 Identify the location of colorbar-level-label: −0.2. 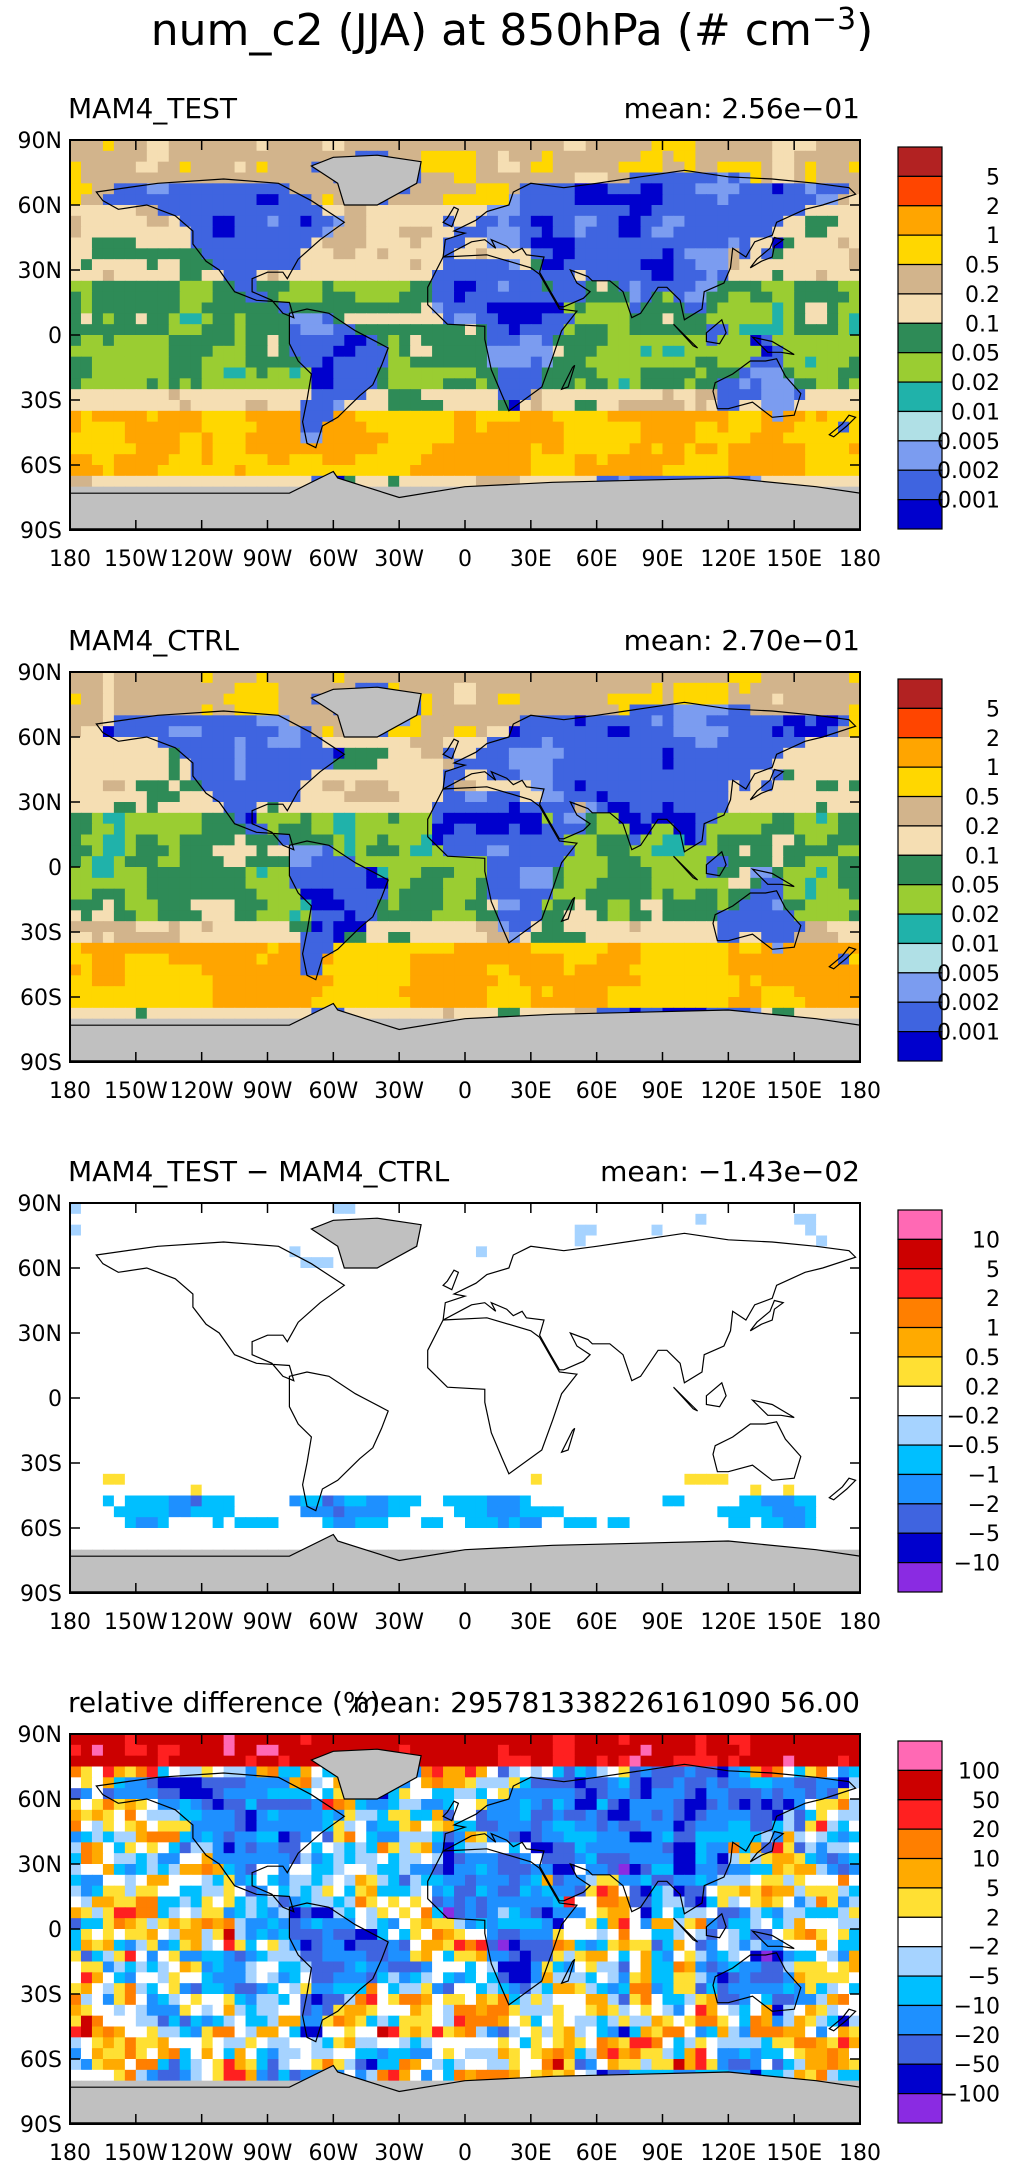
(973, 1417).